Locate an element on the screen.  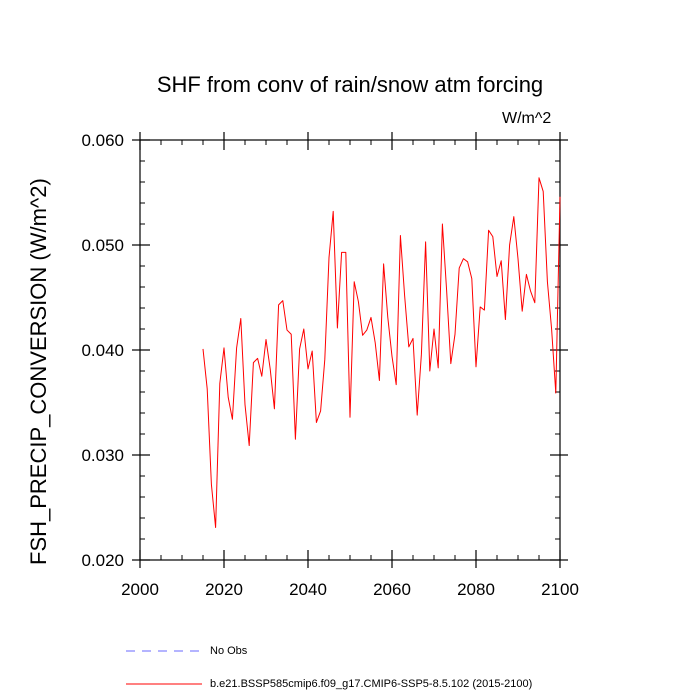
chart-title: SHF from conv of rain/snow atm forcing is located at coordinates (350, 84).